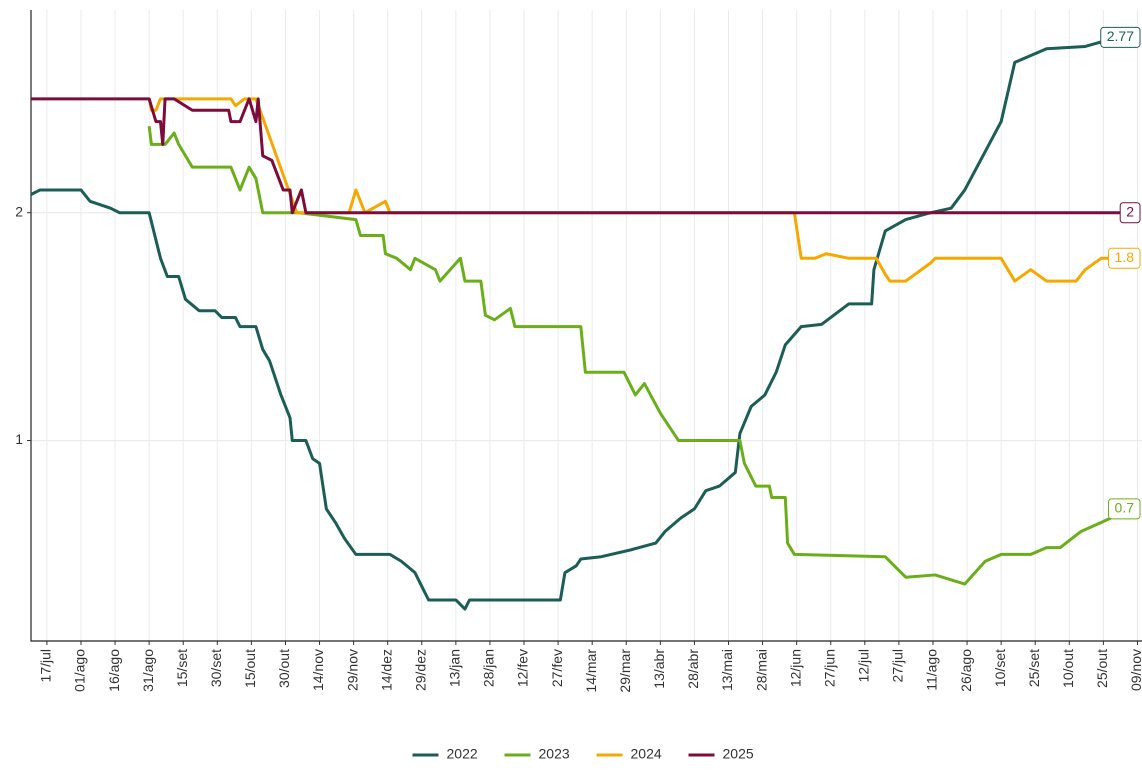 The image size is (1142, 770). I want to click on end-label-text: 1.8, so click(1125, 257).